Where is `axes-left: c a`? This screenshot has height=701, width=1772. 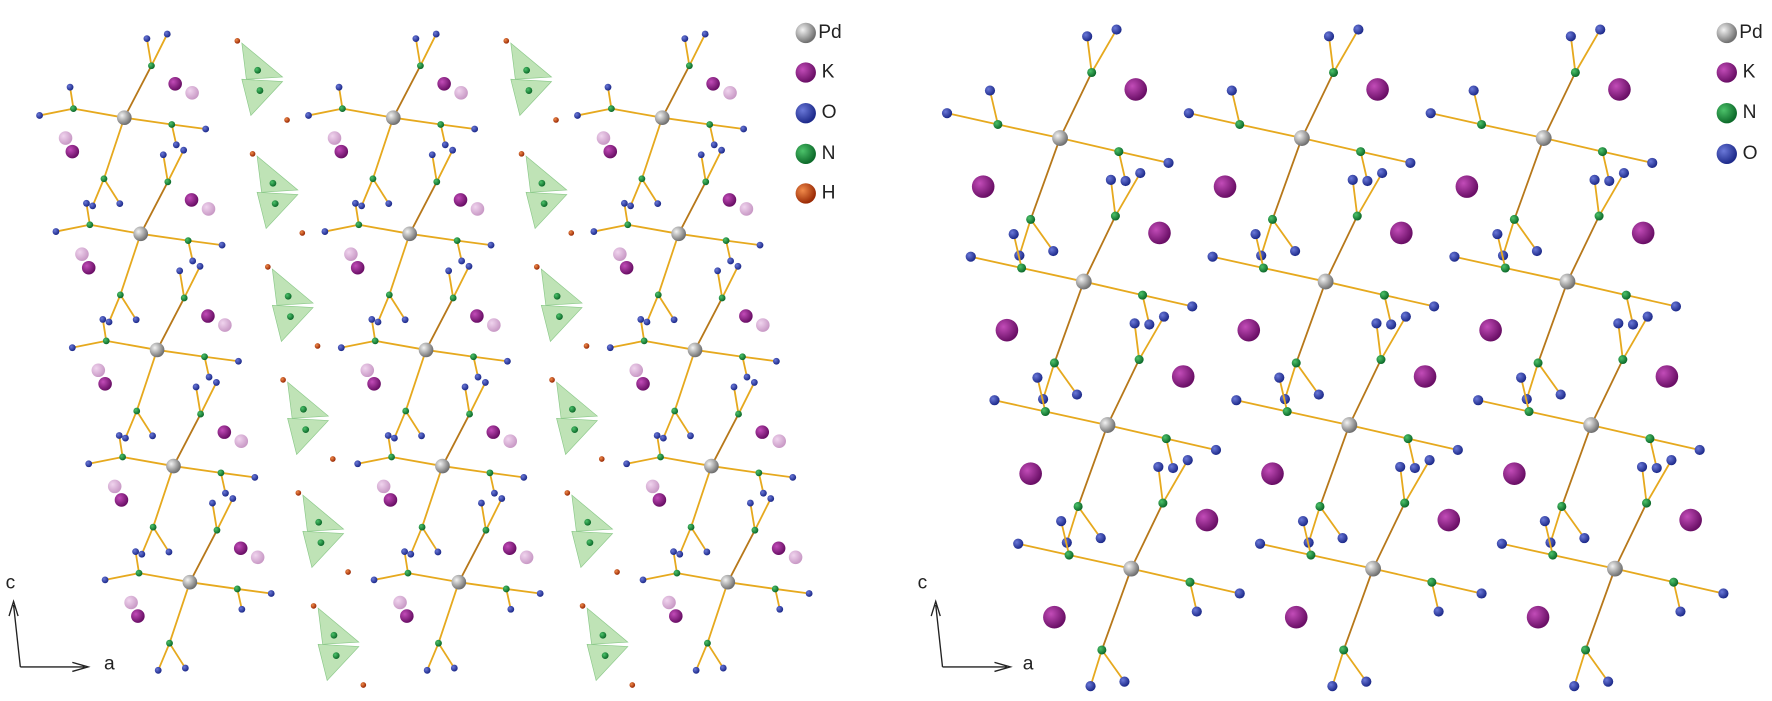 axes-left: c a is located at coordinates (60, 623).